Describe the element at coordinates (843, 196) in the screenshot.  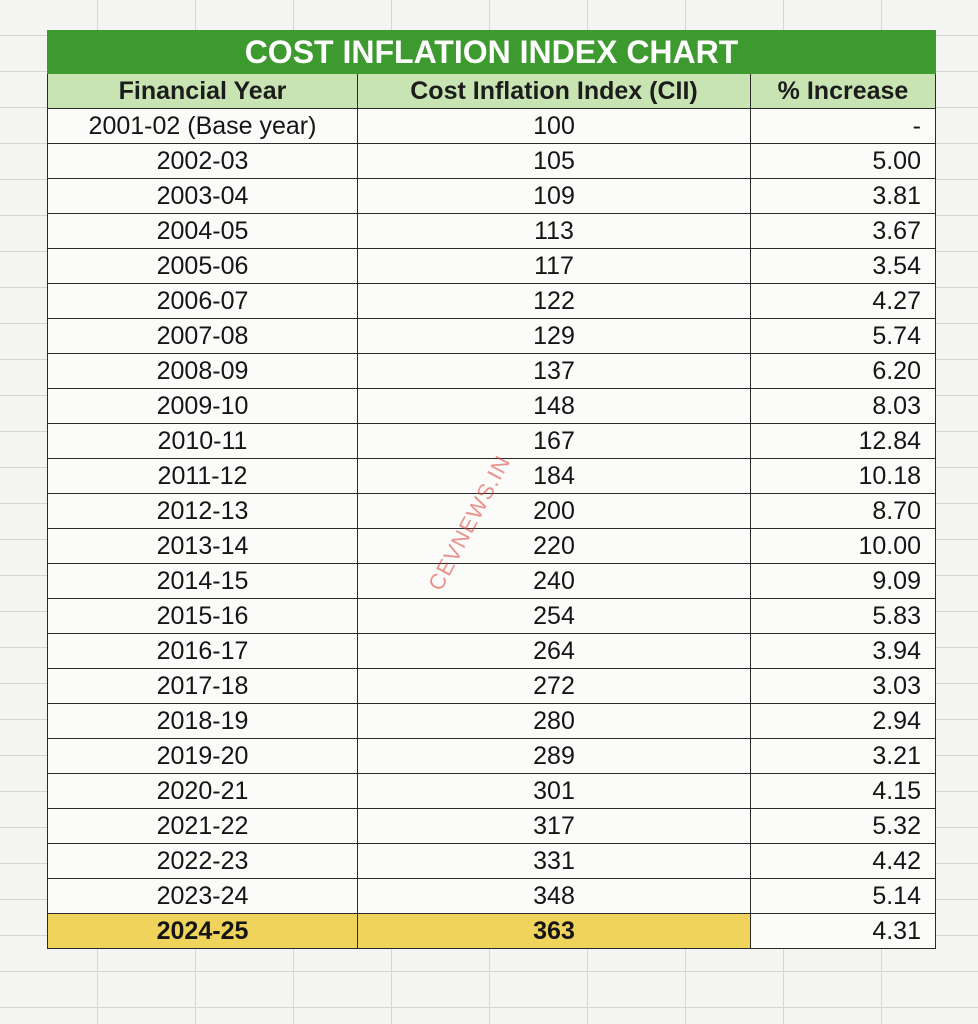
I see `table-cell: 3.81` at that location.